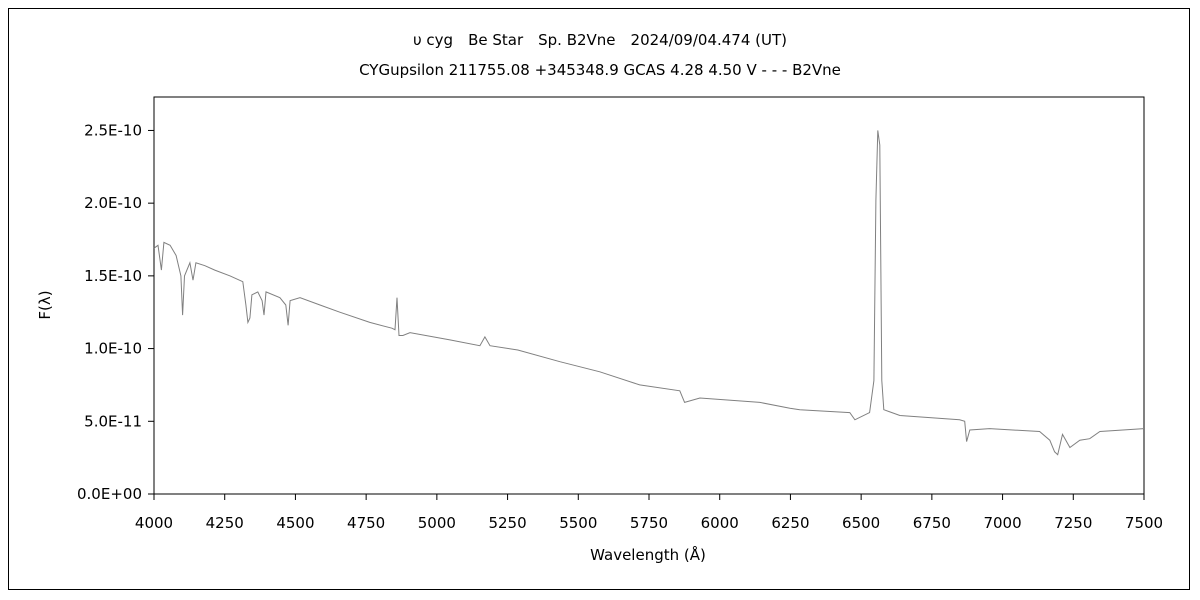 Image resolution: width=1200 pixels, height=600 pixels. What do you see at coordinates (113, 203) in the screenshot?
I see `y-tick-label: 2.0E-10` at bounding box center [113, 203].